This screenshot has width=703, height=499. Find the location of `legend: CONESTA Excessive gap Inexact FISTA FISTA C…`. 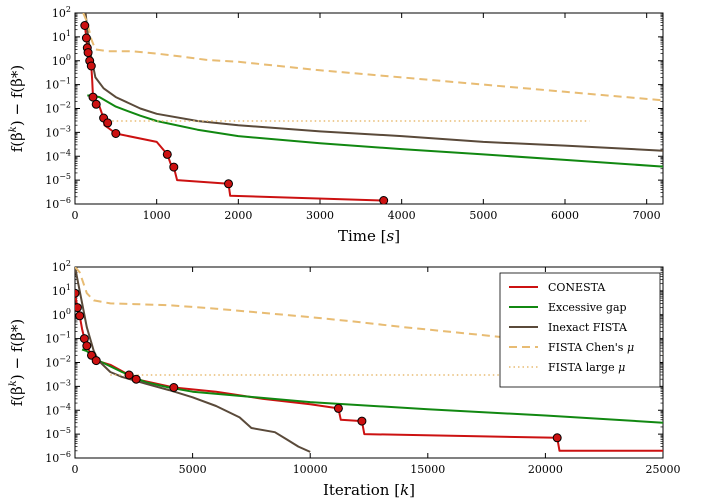

legend: CONESTA Excessive gap Inexact FISTA FISTA C… is located at coordinates (580, 330).